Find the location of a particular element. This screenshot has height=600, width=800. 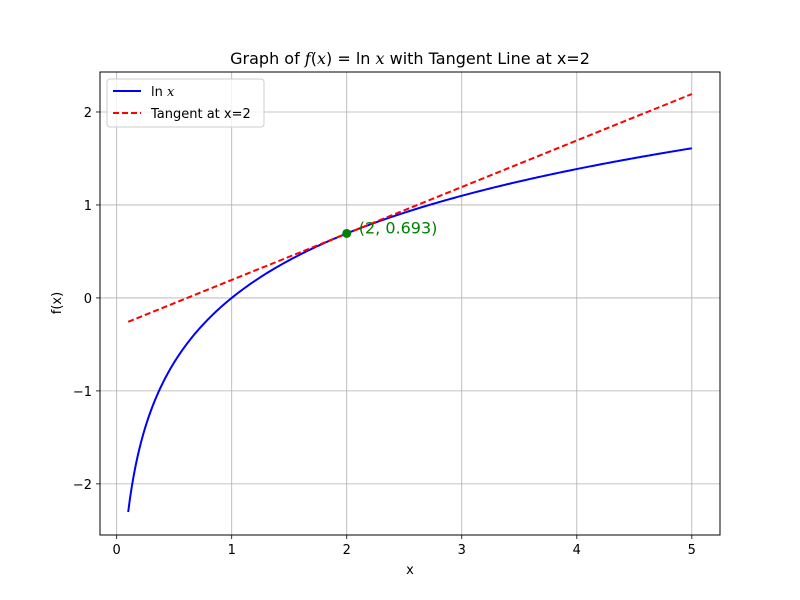

x-axis-ticks: 0 1 2 3 4 5 is located at coordinates (404, 546).